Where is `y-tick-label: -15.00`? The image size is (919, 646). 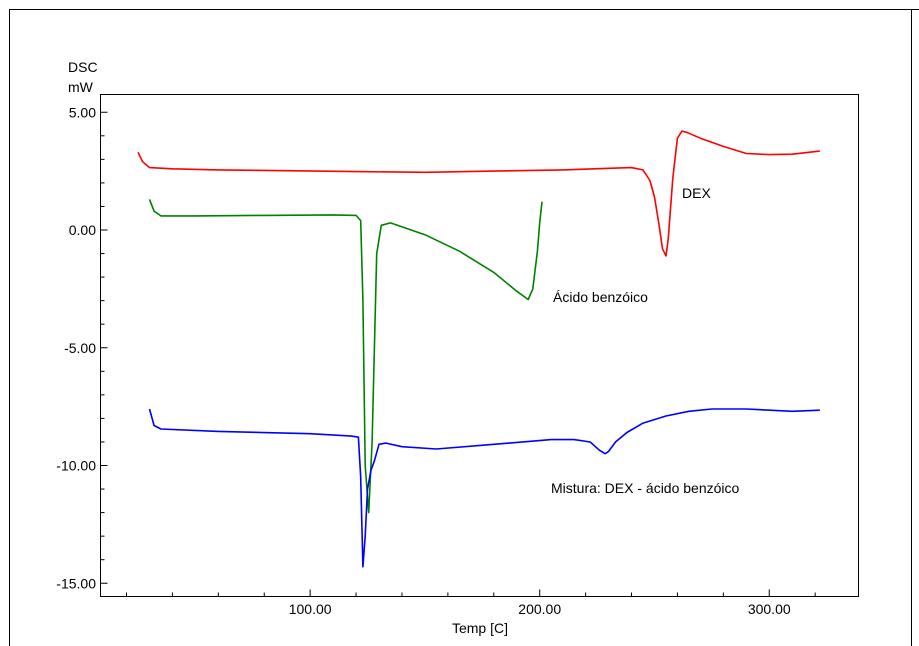 y-tick-label: -15.00 is located at coordinates (76, 583).